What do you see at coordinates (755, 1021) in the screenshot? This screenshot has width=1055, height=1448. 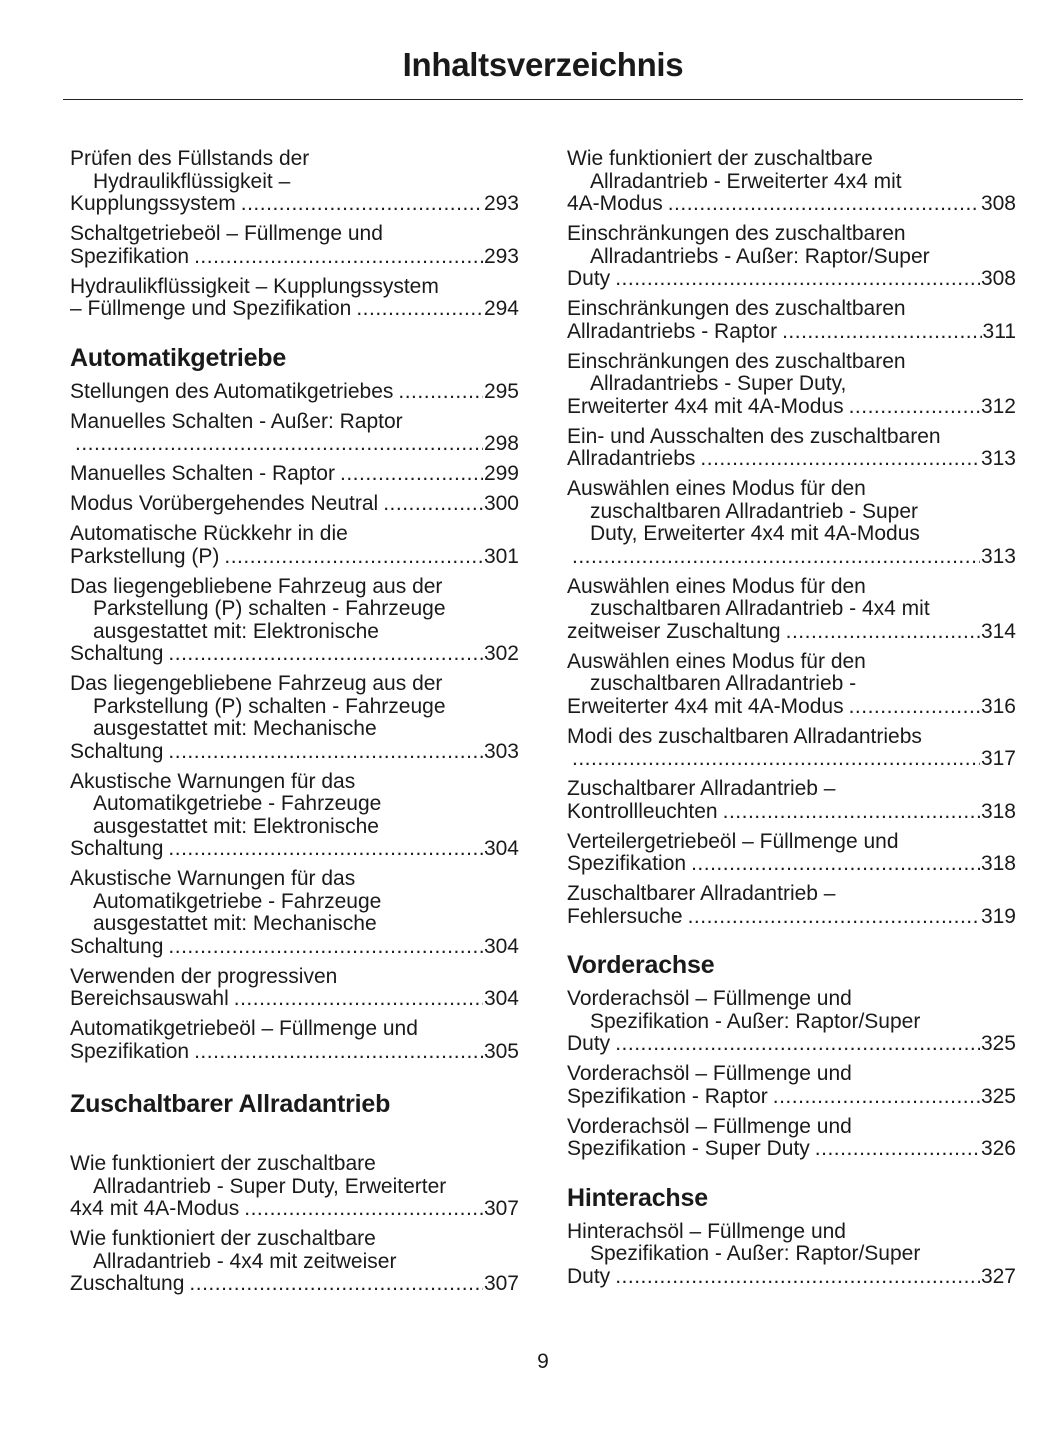 I see `toc-entry-text: Spezifikation - Außer: Raptor/Super` at bounding box center [755, 1021].